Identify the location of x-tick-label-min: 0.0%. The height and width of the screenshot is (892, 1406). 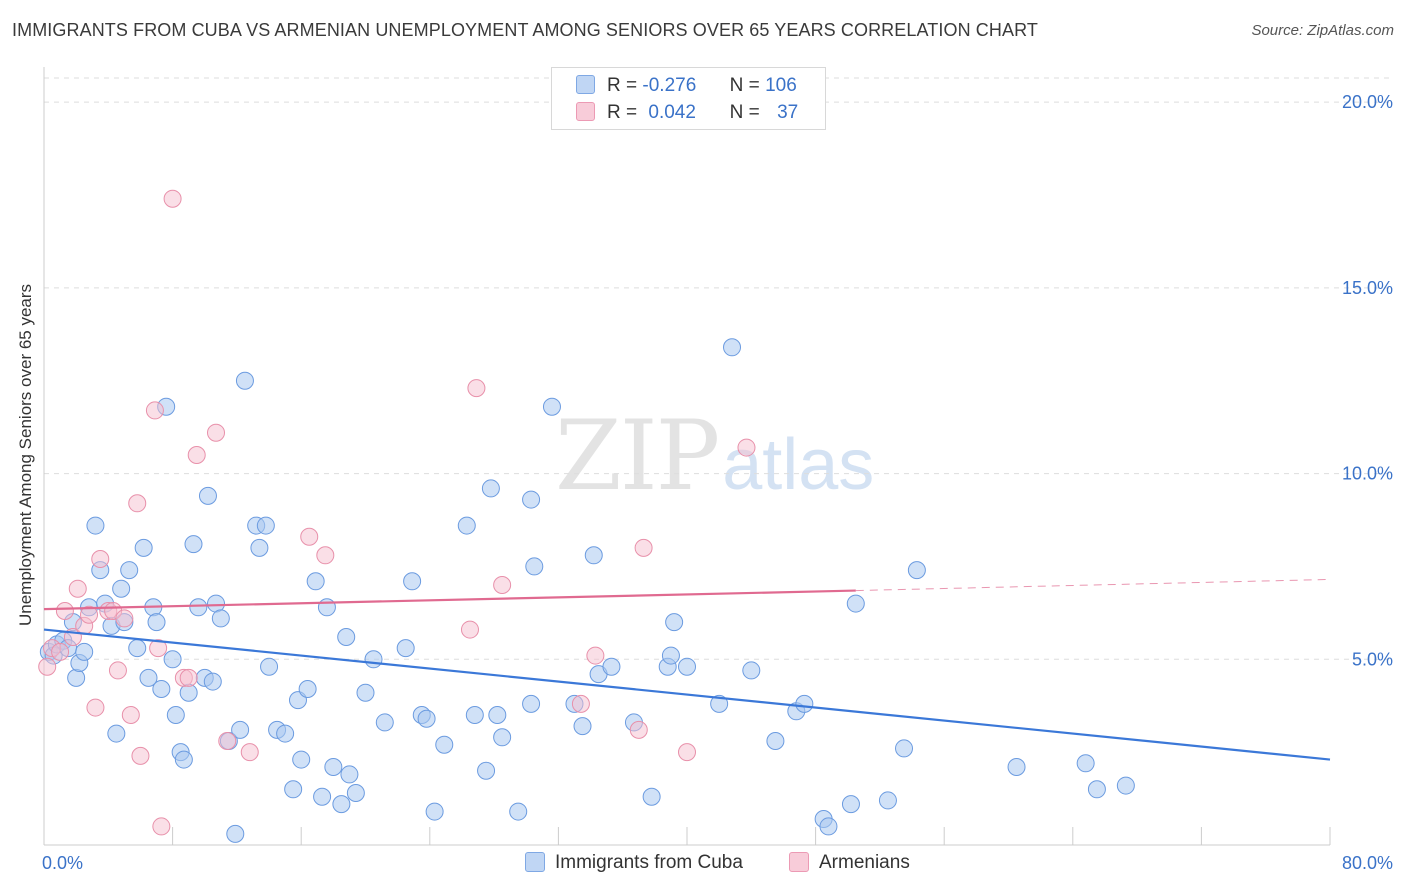
(62, 863).